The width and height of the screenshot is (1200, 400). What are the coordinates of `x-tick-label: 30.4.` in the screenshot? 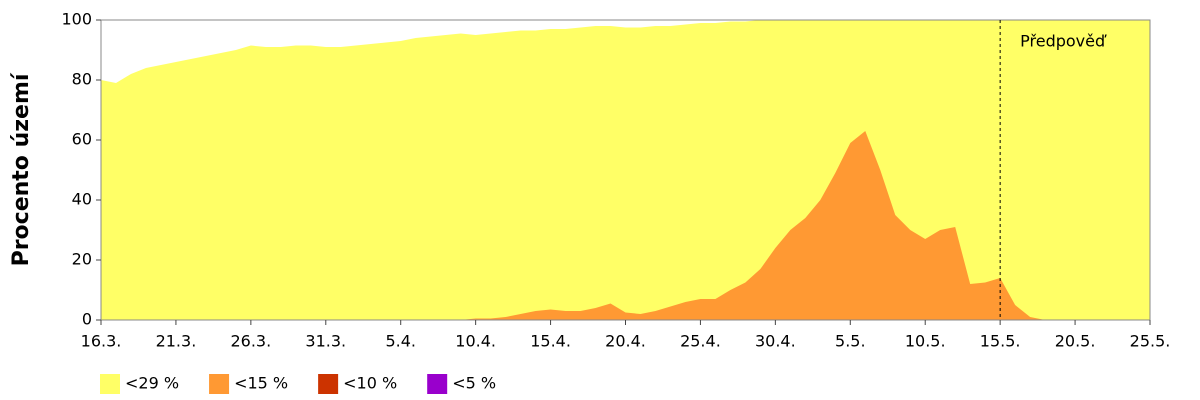 It's located at (775, 341).